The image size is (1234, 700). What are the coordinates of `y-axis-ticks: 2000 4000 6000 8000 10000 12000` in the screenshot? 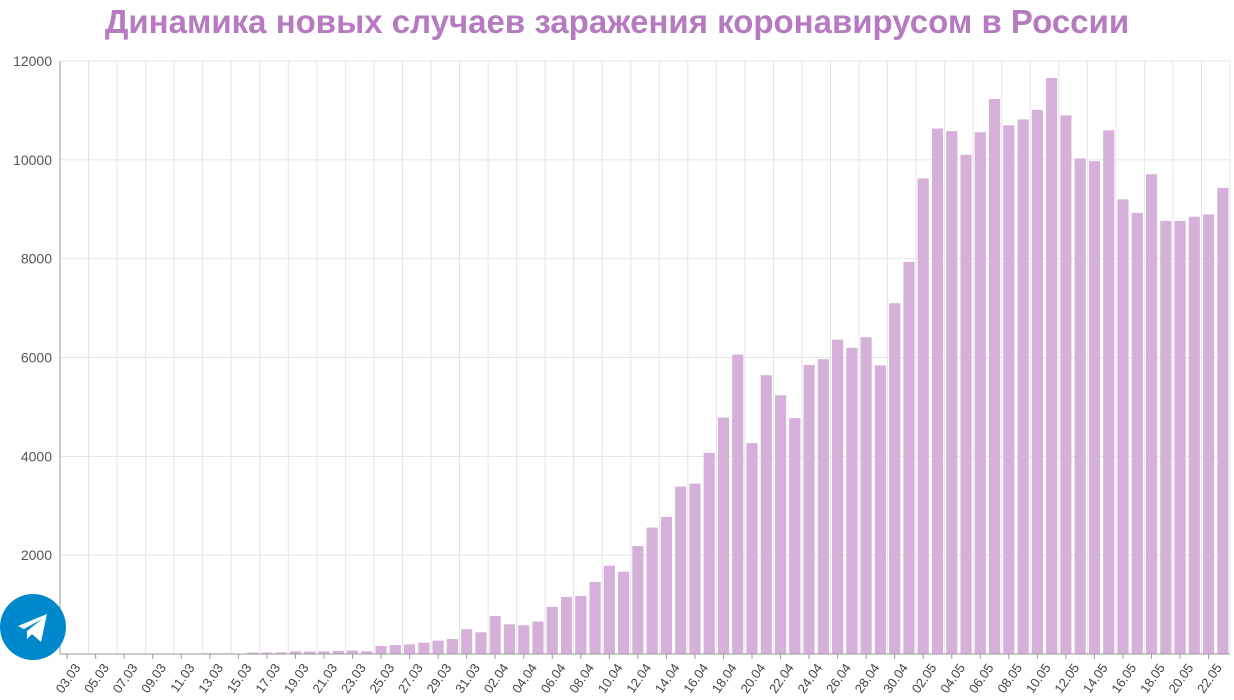 It's located at (32, 308).